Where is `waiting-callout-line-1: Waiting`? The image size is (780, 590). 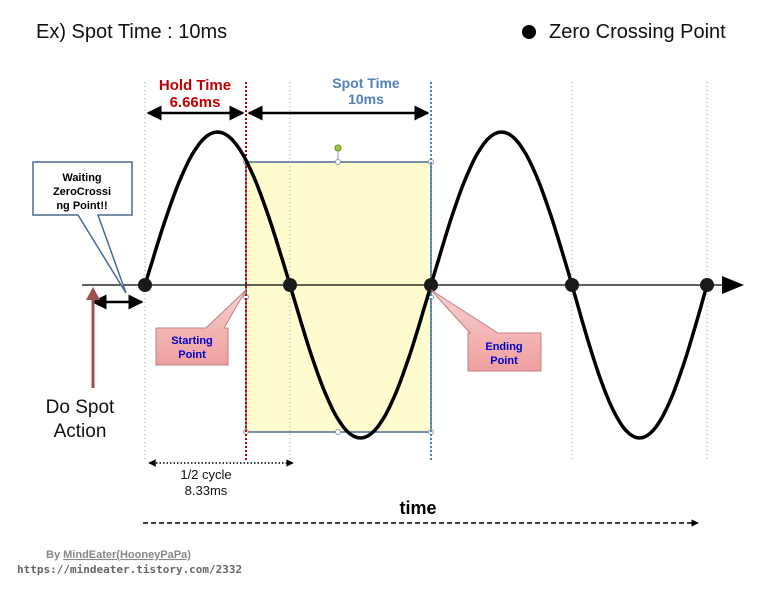 waiting-callout-line-1: Waiting is located at coordinates (81, 178).